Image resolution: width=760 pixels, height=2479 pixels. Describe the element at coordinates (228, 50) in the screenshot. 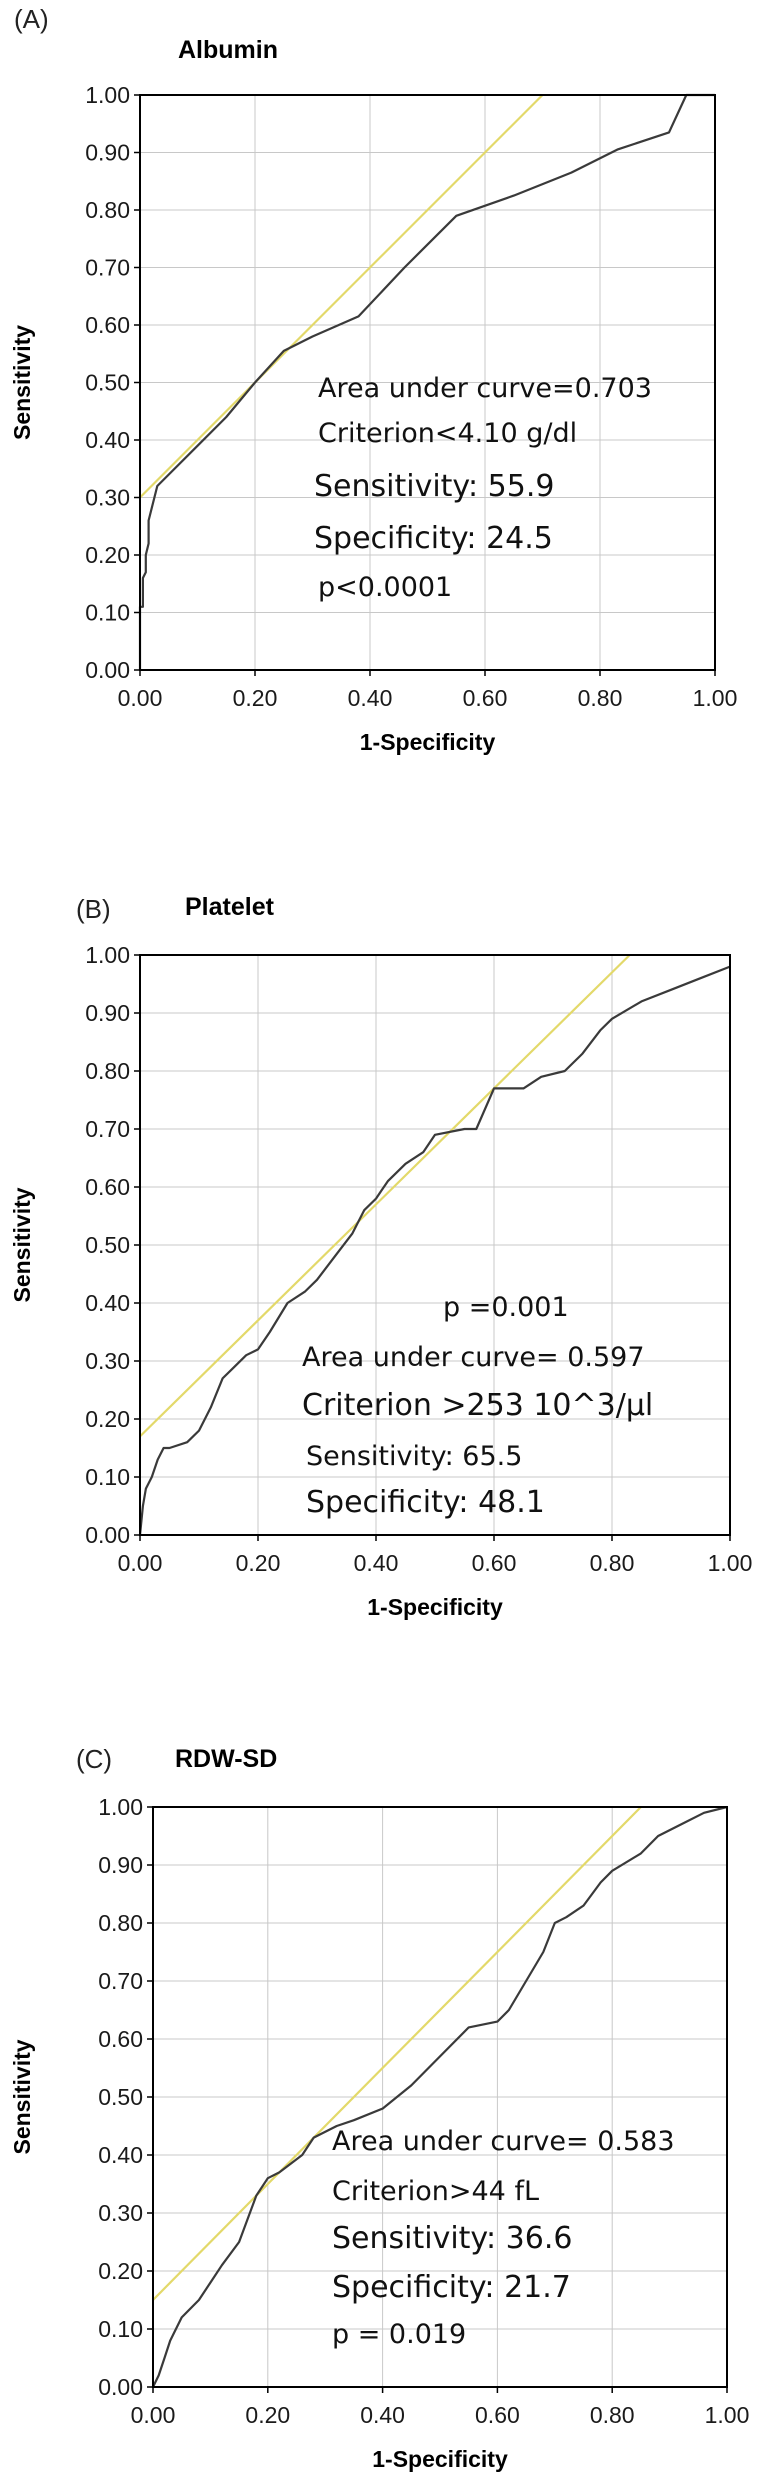

I see `chart-title: Albumin` at that location.